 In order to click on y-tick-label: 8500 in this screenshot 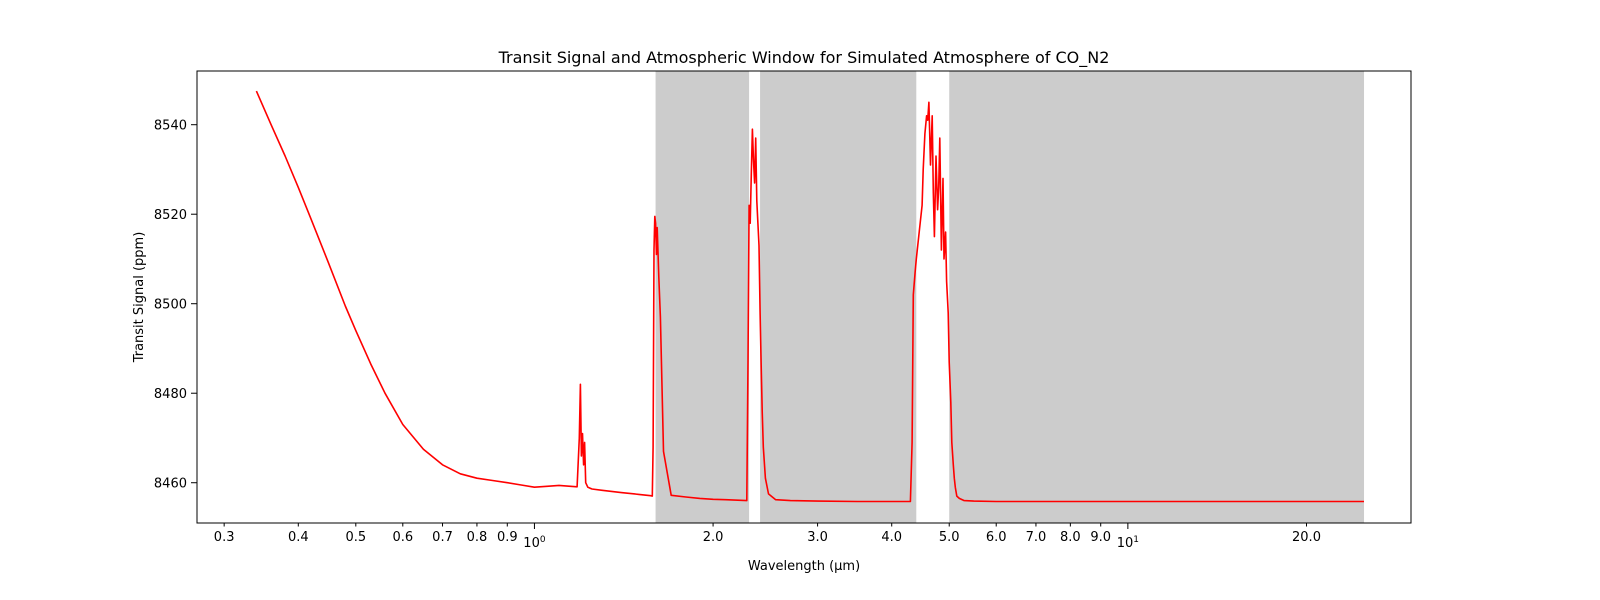, I will do `click(170, 305)`.